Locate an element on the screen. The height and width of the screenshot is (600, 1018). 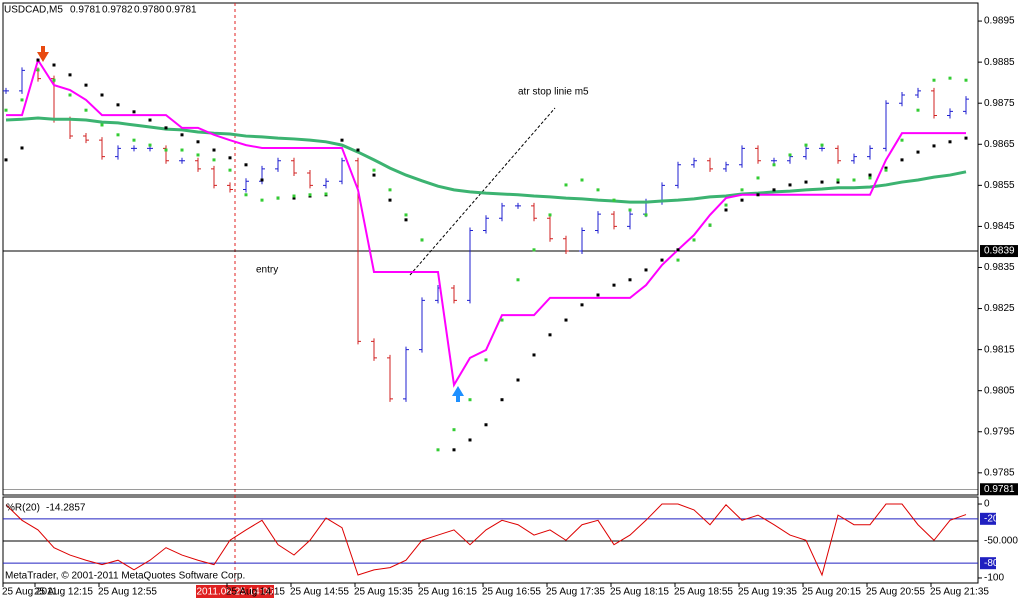
osc-tick-label: -100 is located at coordinates (994, 578).